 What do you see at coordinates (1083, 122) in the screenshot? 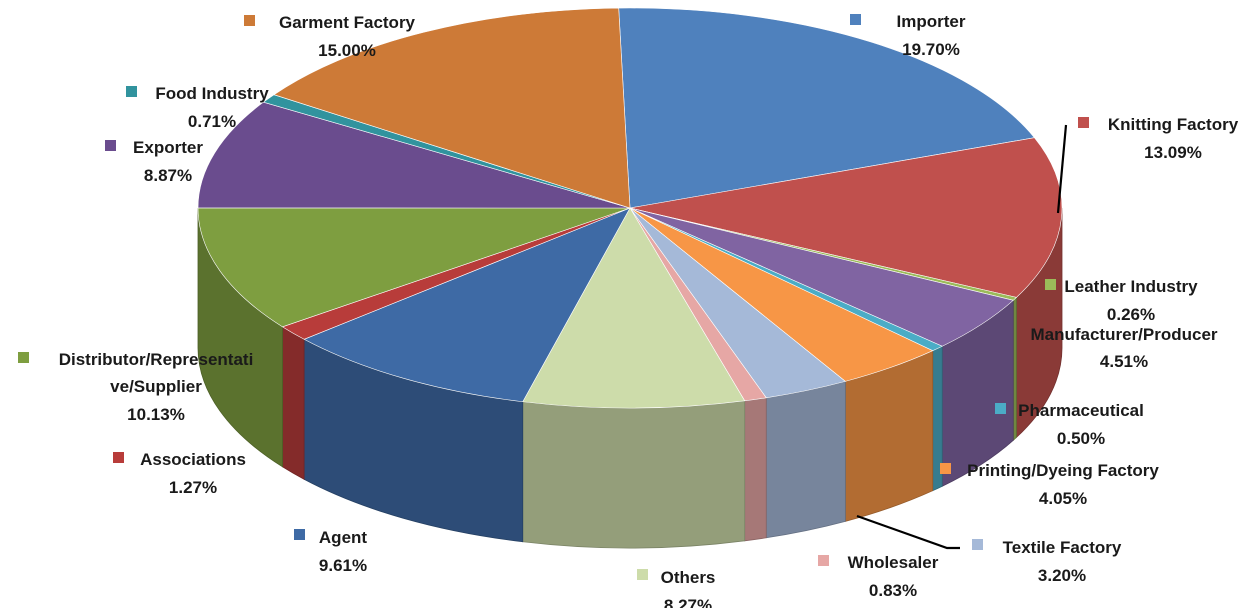
I see `legend-swatch-knitting-factory` at bounding box center [1083, 122].